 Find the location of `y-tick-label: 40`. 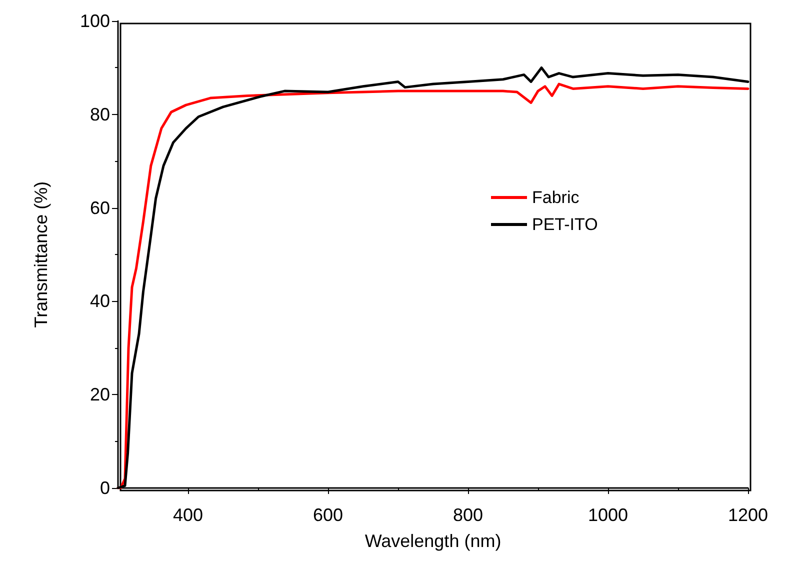

y-tick-label: 40 is located at coordinates (100, 301).